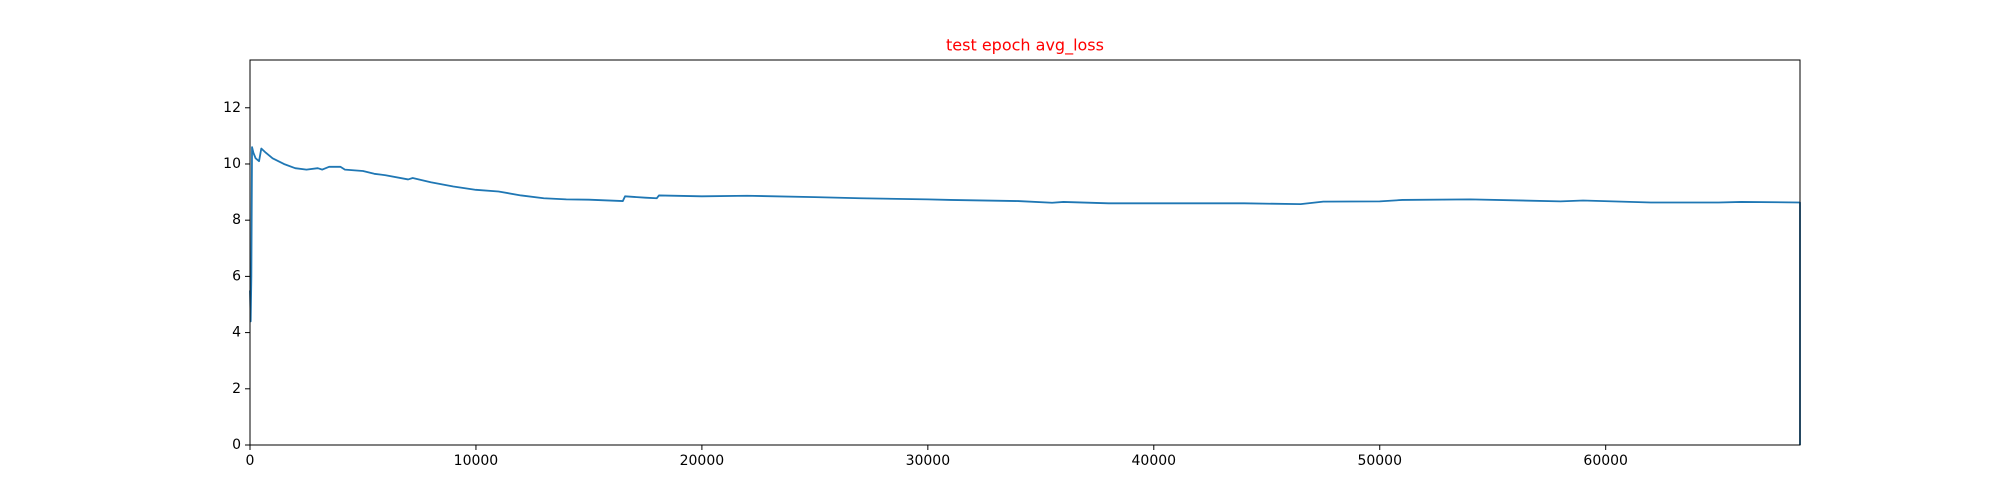 This screenshot has width=2000, height=500. Describe the element at coordinates (236, 333) in the screenshot. I see `y-tick-label: 4` at that location.